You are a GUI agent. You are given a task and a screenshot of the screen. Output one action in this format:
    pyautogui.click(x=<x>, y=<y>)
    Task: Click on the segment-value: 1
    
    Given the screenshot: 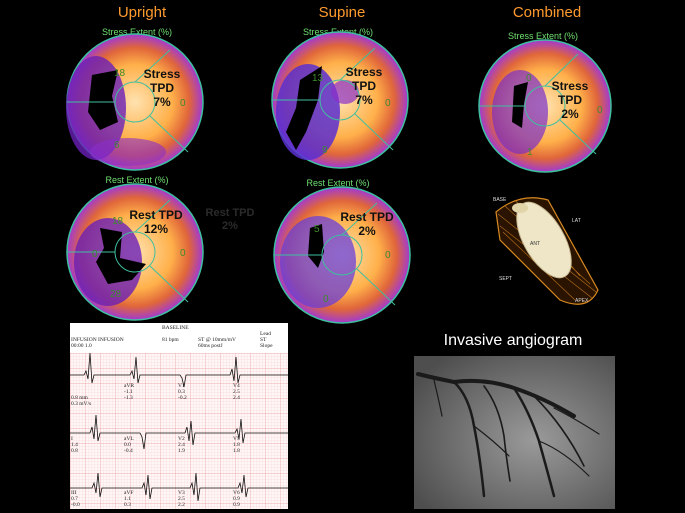 What is the action you would take?
    pyautogui.click(x=530, y=152)
    